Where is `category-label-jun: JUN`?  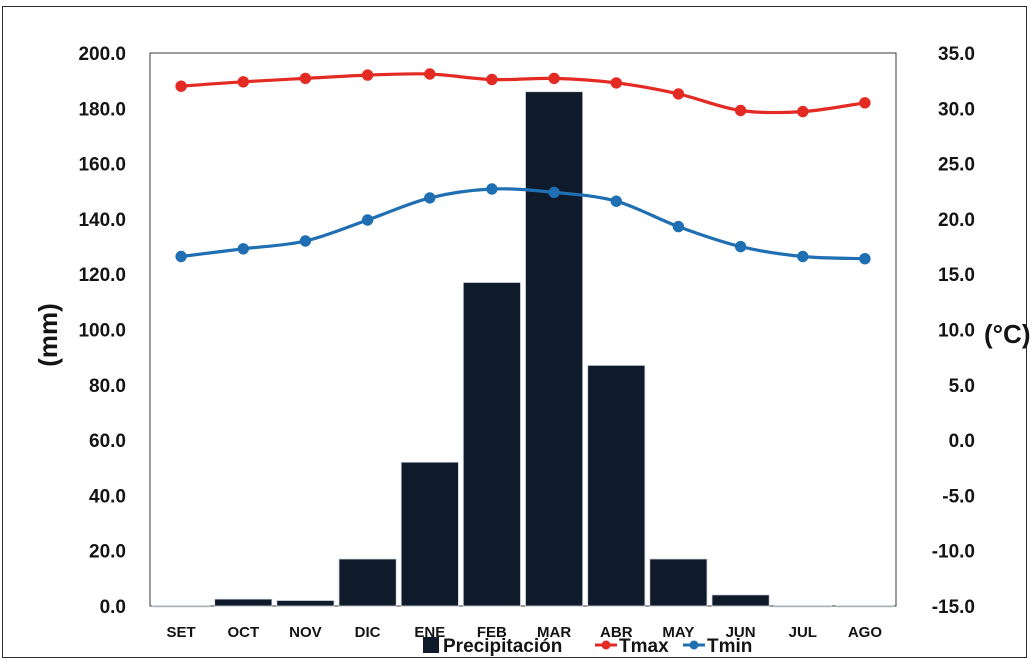
category-label-jun: JUN is located at coordinates (741, 632).